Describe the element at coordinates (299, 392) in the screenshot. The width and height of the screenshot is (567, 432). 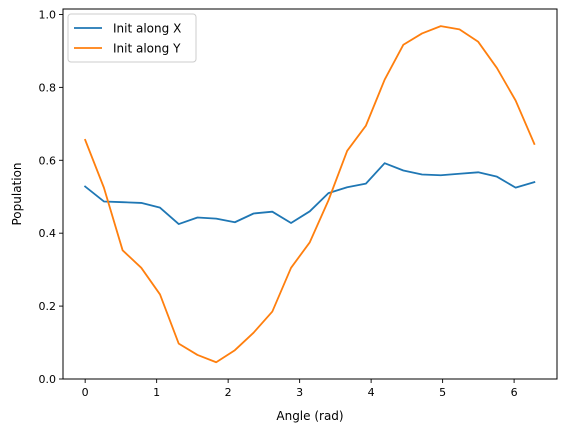
I see `x-tick-label: 3` at that location.